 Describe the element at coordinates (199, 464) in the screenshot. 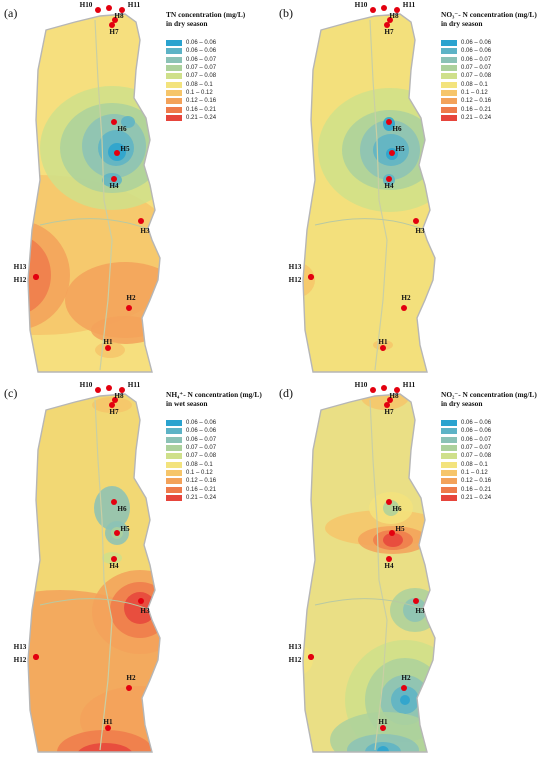

I see `legend-range: 0.08 – 0.1` at that location.